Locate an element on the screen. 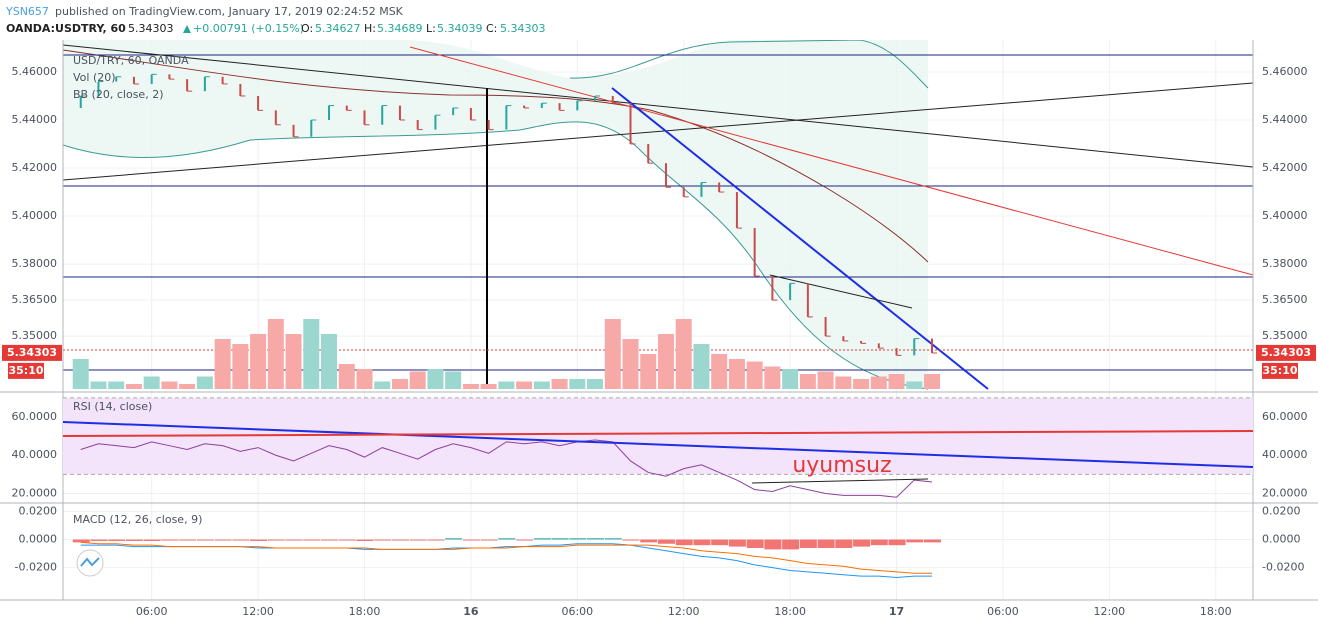 The height and width of the screenshot is (625, 1318). countdown: 35:10 is located at coordinates (25, 370).